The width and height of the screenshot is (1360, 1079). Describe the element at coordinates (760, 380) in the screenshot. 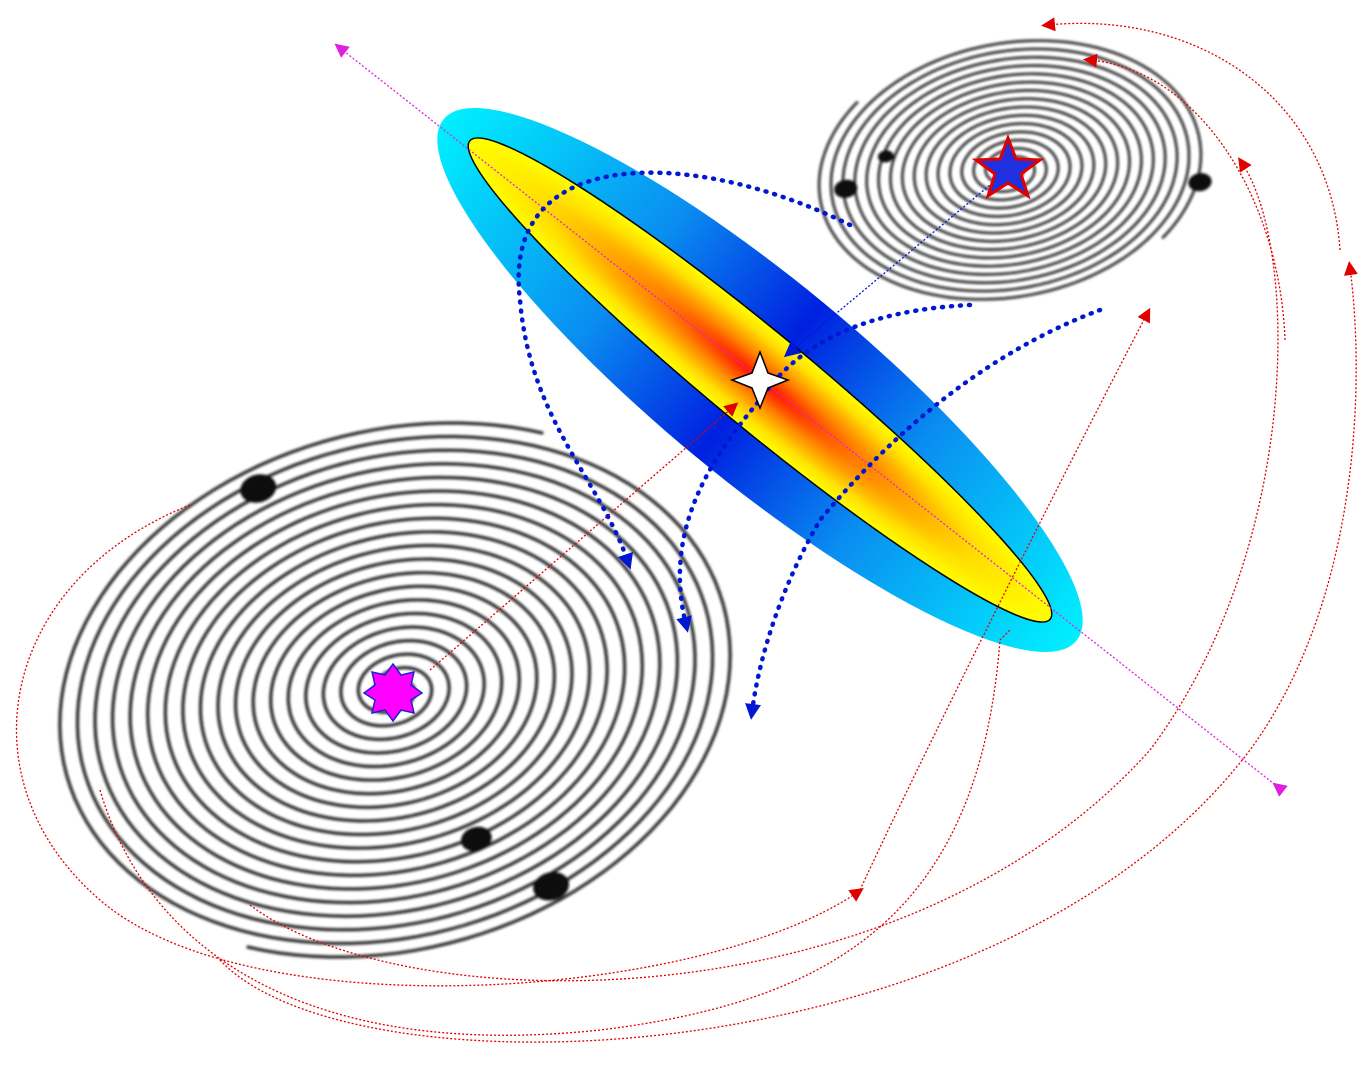

I see `center-star` at that location.